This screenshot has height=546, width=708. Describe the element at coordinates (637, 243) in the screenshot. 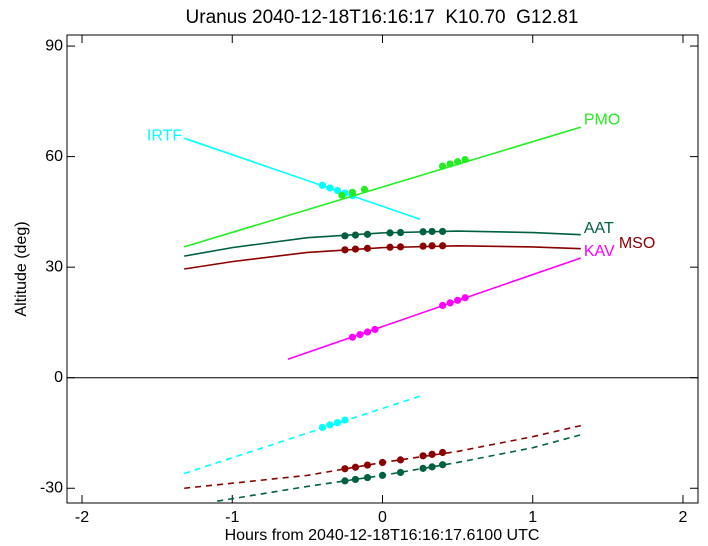

I see `series-label: MSO` at that location.